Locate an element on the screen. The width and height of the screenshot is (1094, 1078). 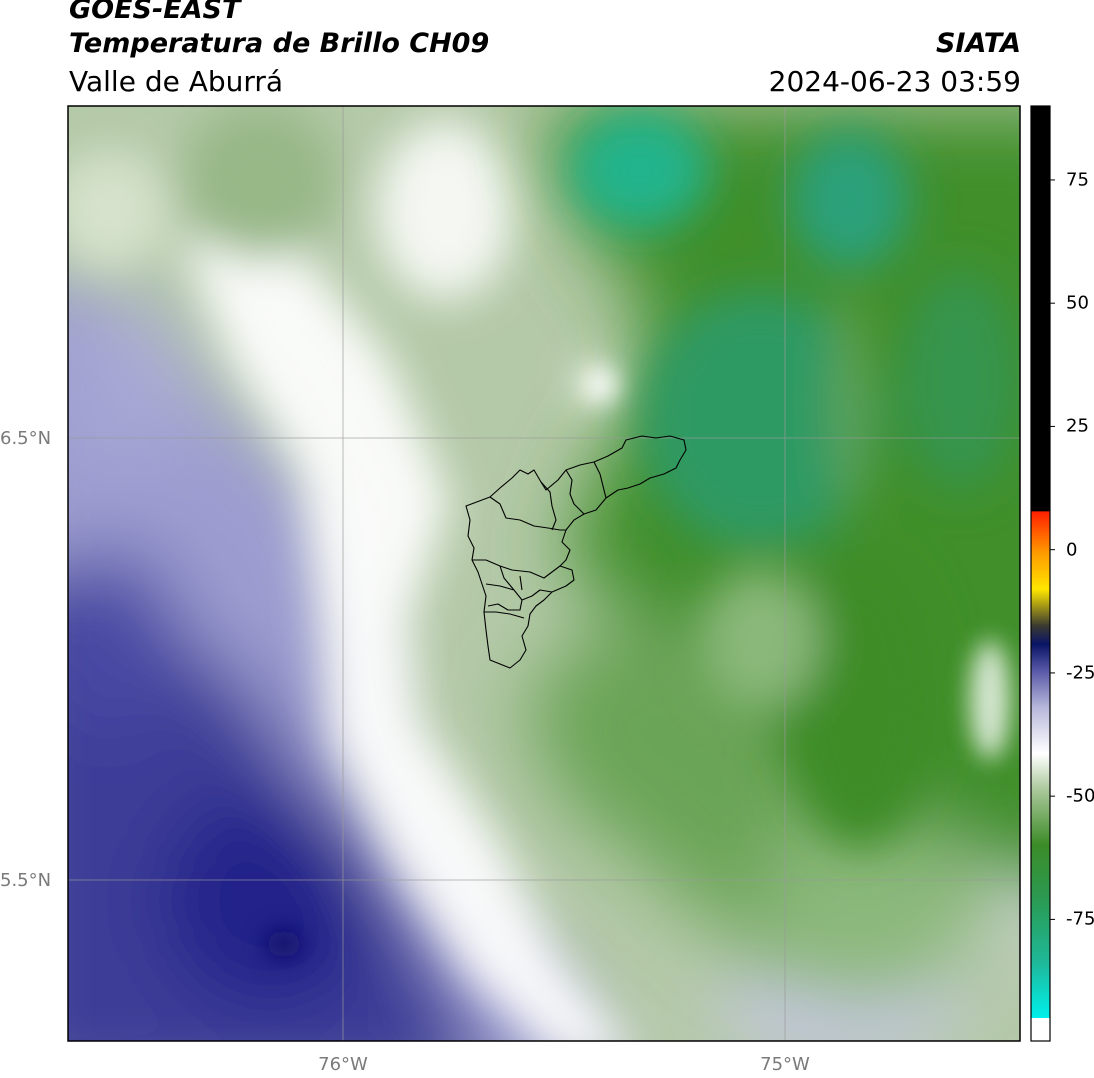
lon-label-75w: 75°W is located at coordinates (785, 1064).